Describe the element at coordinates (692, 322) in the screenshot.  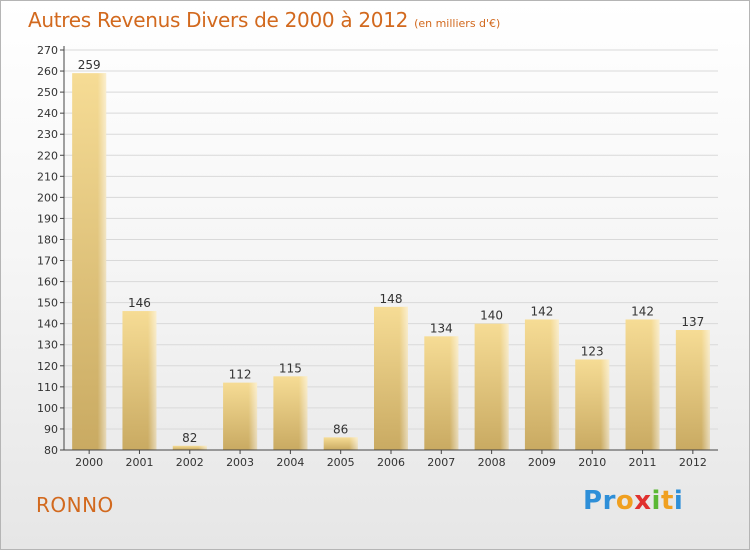
I see `bar-value-label: 137` at that location.